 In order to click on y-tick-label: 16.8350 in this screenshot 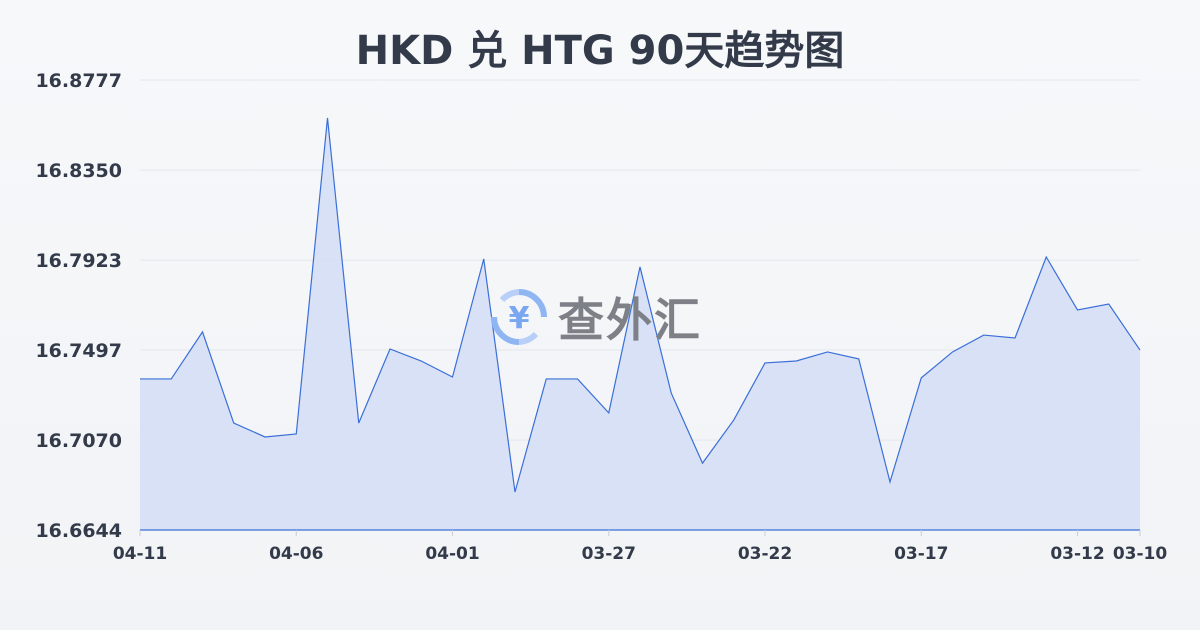, I will do `click(78, 171)`.